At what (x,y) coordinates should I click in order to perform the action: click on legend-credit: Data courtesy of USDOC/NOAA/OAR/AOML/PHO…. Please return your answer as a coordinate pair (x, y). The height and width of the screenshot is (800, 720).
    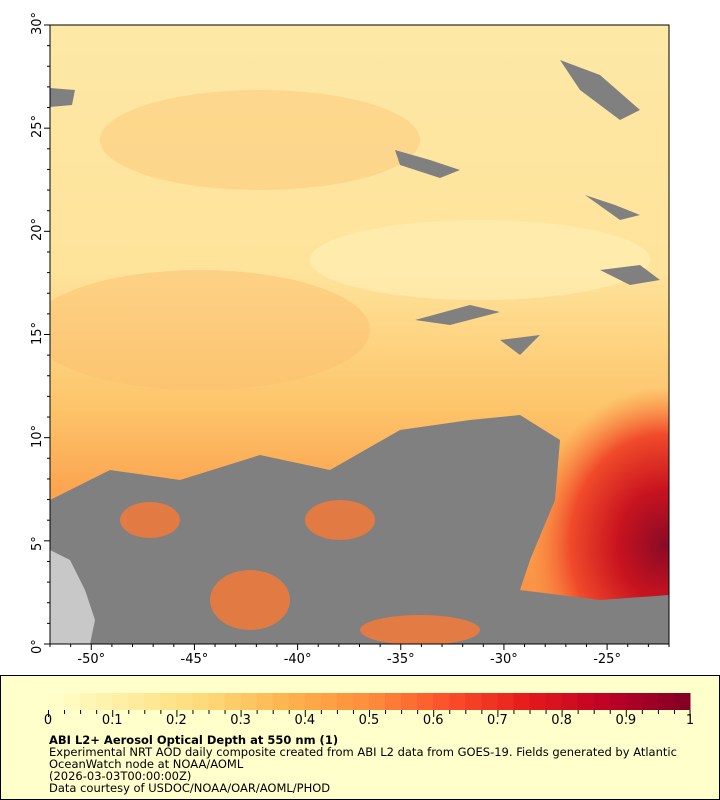
    Looking at the image, I should click on (190, 788).